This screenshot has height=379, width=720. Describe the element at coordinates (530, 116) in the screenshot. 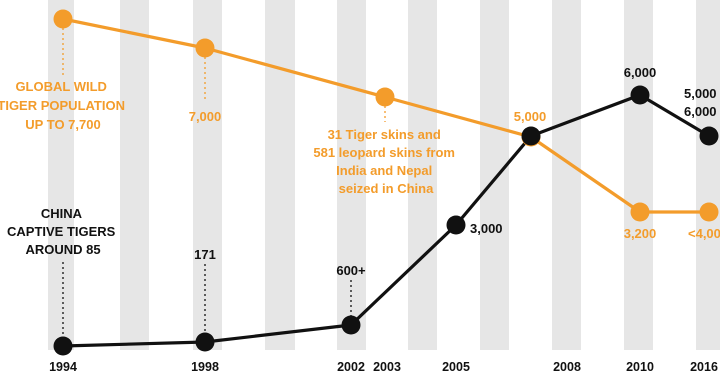

I see `label-5000-orange: 5,000` at that location.